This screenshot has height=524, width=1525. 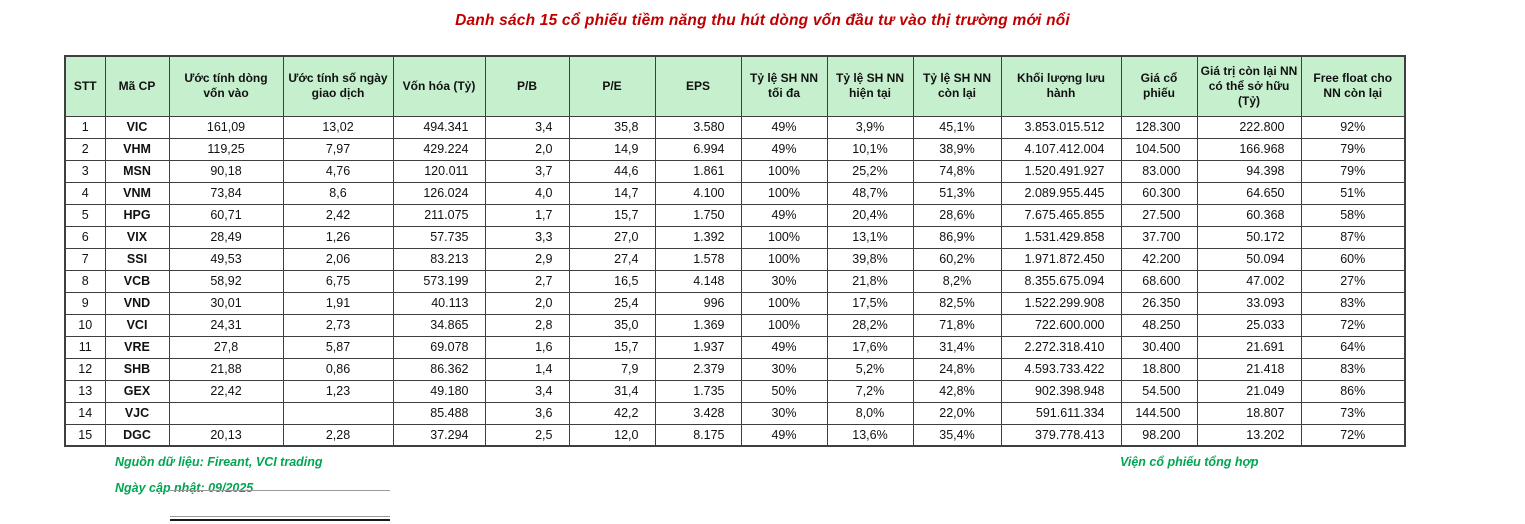 I want to click on table-cell: 2,7, so click(x=527, y=281).